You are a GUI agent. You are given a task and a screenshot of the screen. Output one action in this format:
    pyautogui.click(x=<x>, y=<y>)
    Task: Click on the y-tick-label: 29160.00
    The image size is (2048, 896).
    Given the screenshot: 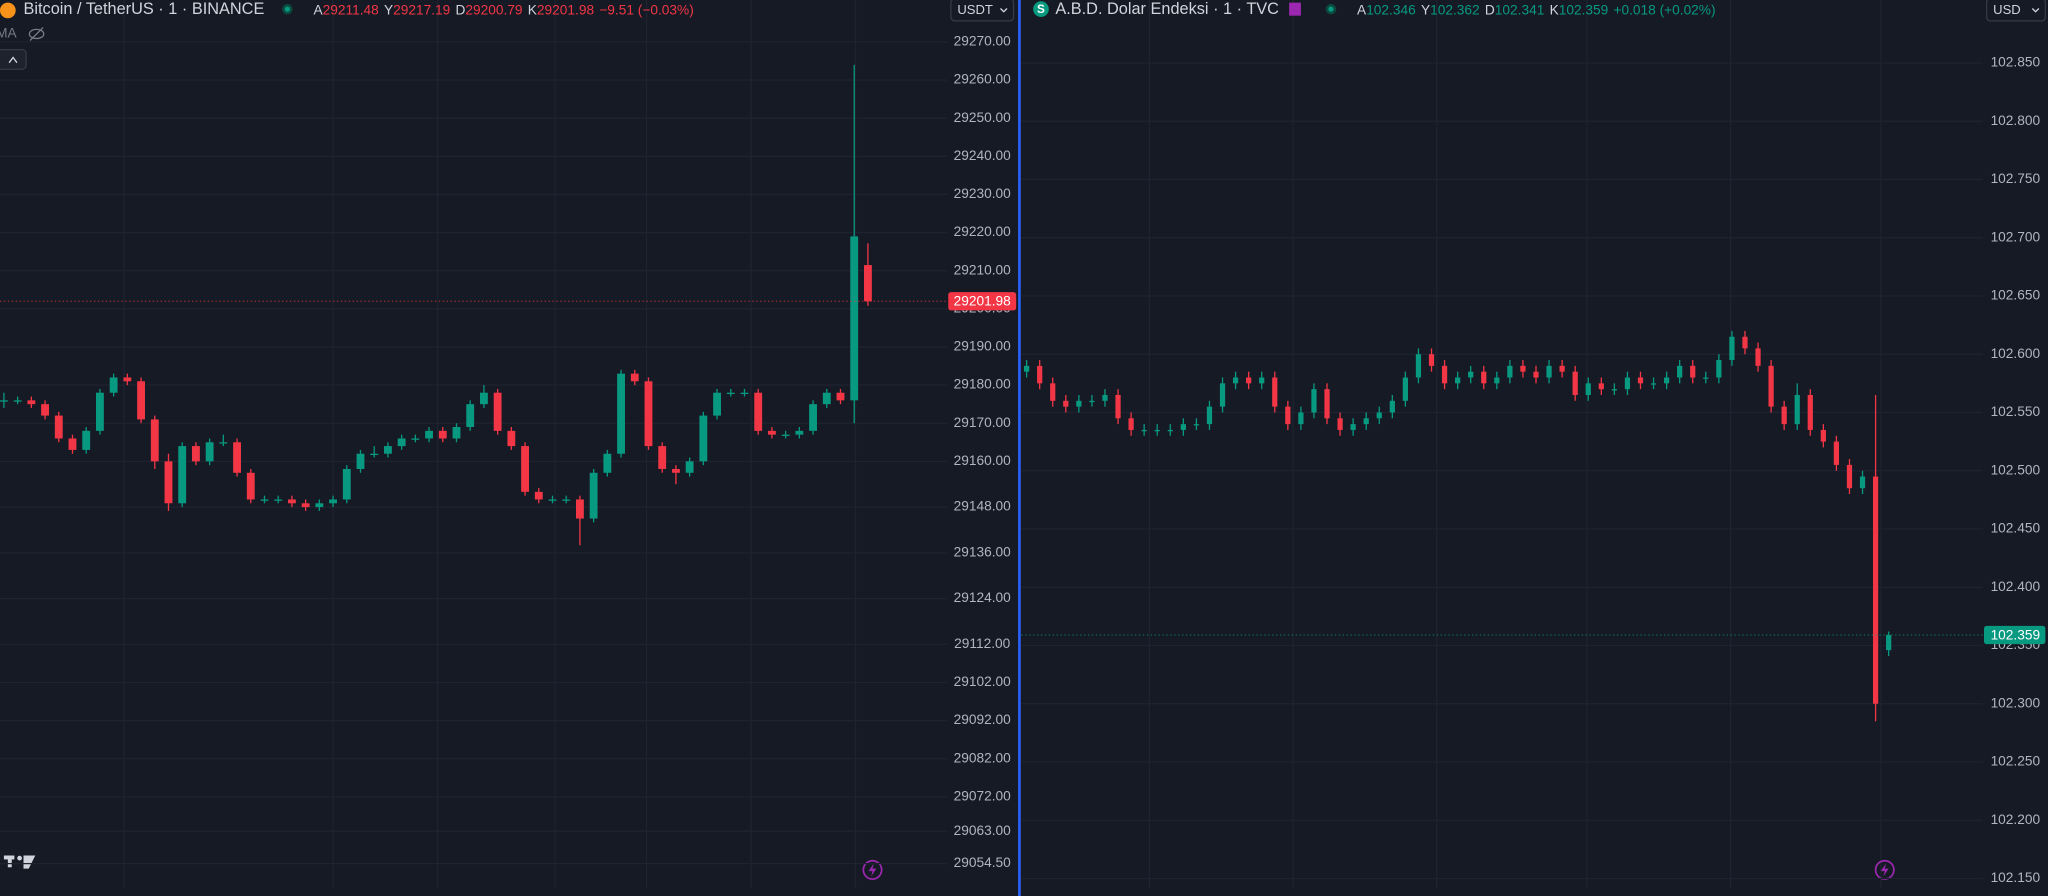 What is the action you would take?
    pyautogui.click(x=983, y=460)
    